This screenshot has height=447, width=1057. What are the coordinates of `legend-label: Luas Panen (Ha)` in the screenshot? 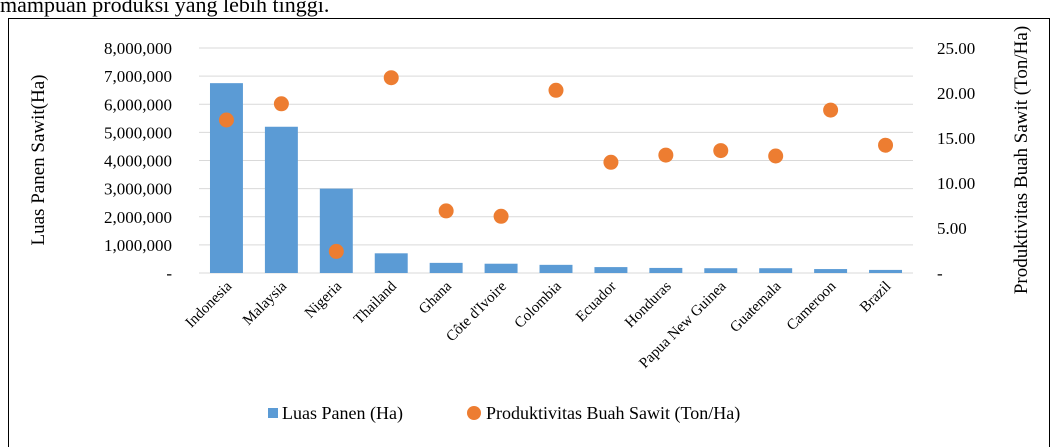 It's located at (342, 413).